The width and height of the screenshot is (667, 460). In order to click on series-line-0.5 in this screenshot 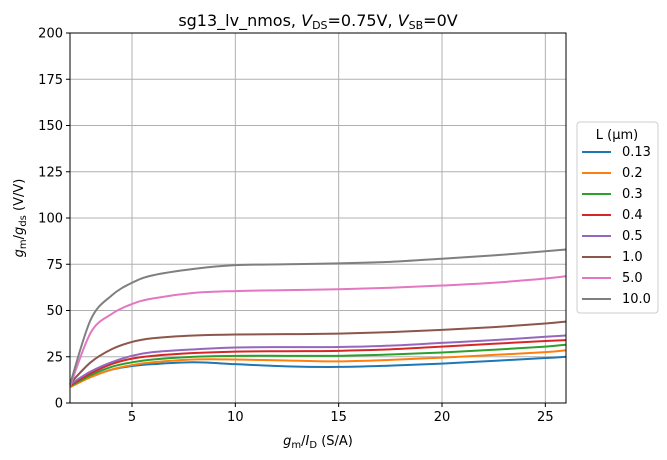, I will do `click(318, 360)`.